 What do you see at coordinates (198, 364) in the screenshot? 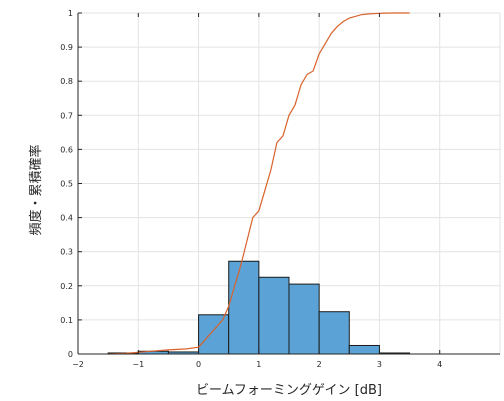
I see `x-tick-label: 0` at bounding box center [198, 364].